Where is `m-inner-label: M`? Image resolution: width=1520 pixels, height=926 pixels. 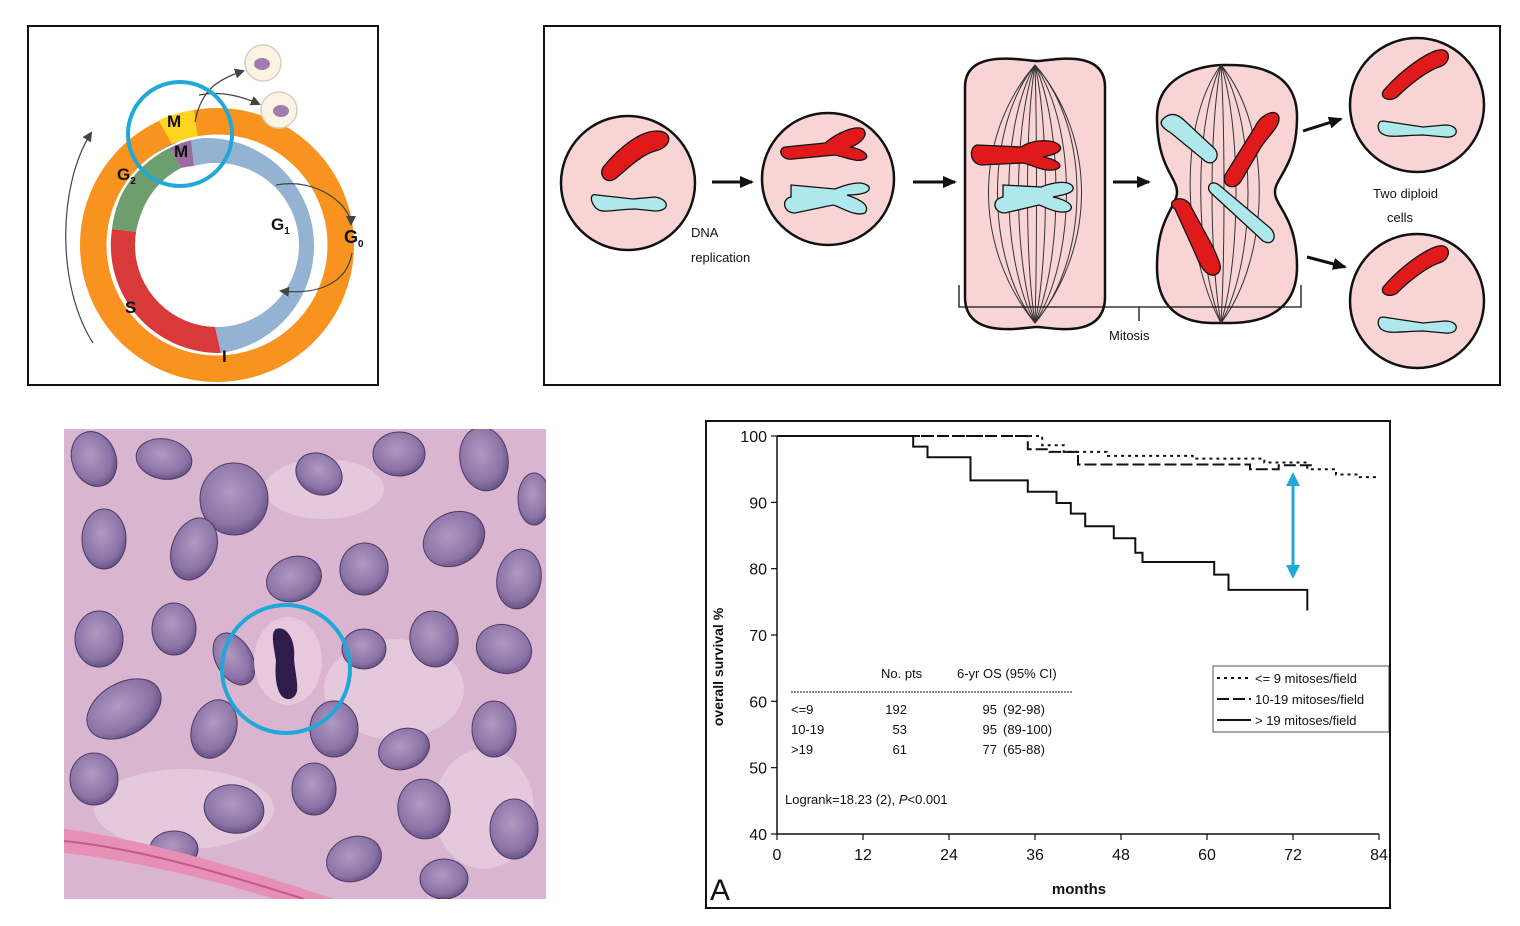 m-inner-label: M is located at coordinates (181, 151).